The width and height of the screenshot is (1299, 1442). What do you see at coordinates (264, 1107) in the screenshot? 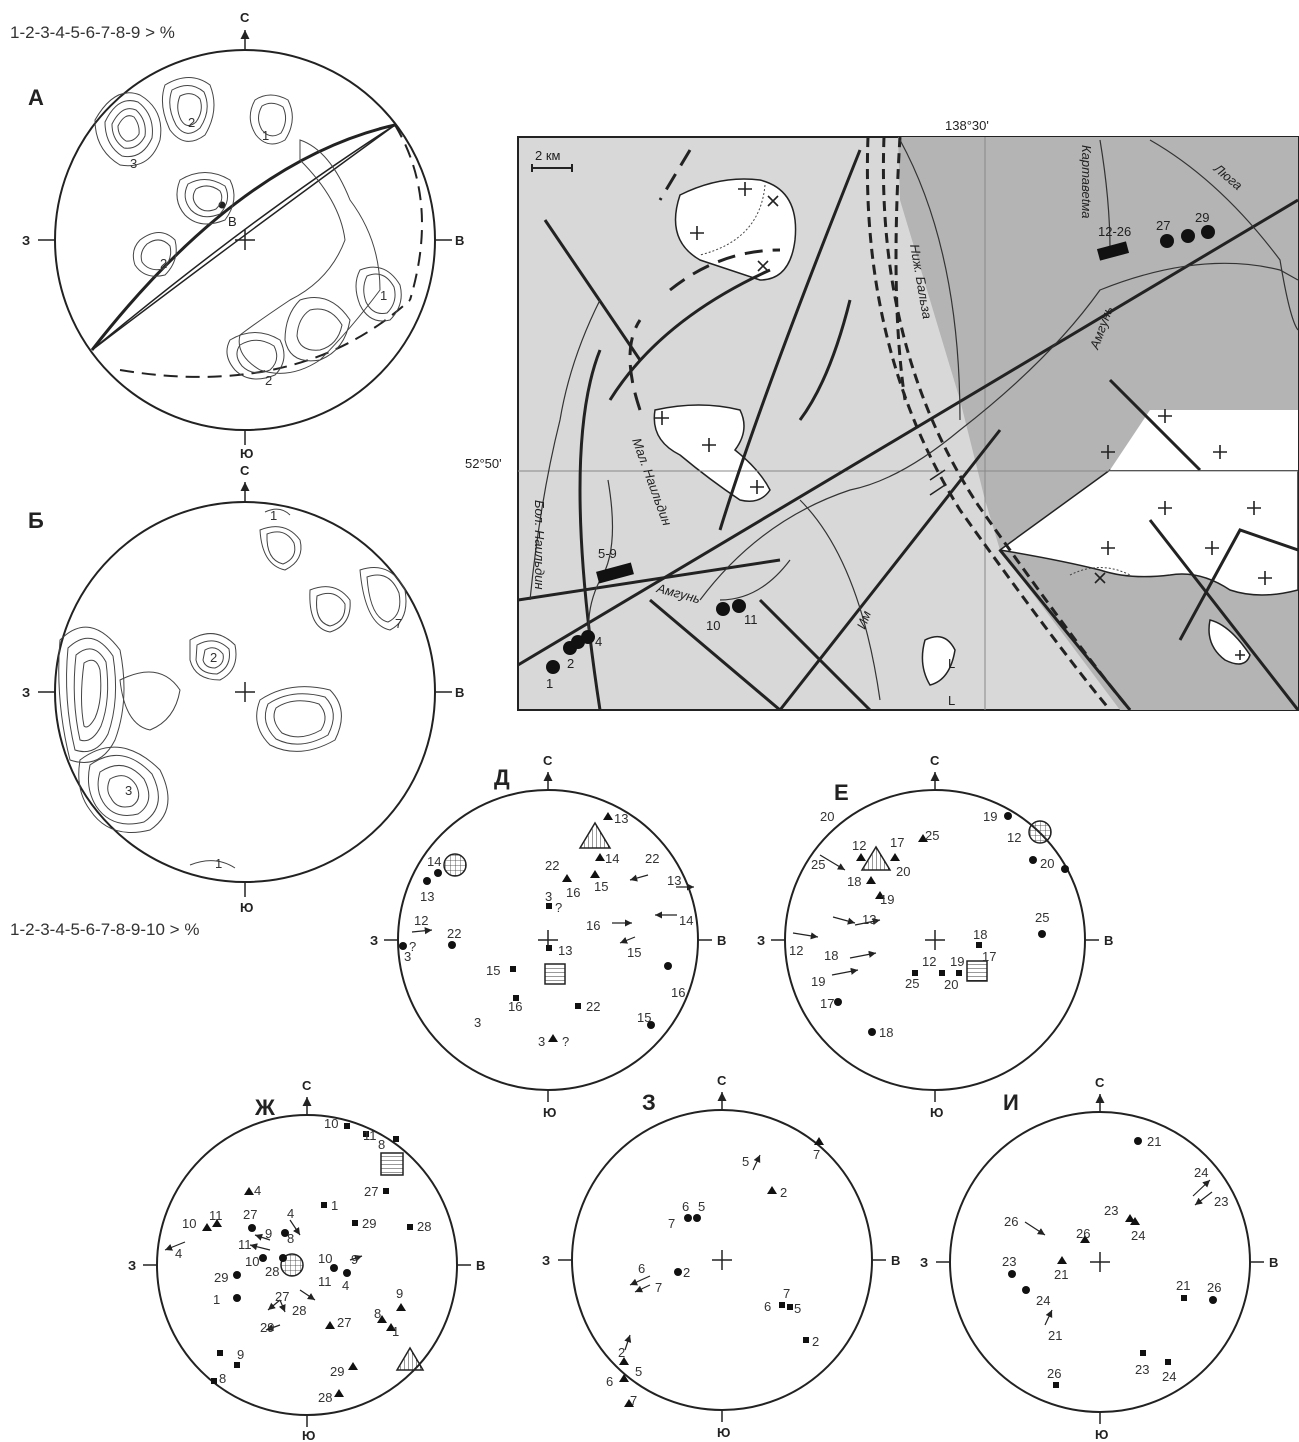
I see `panel-label-zh: Ж` at bounding box center [264, 1107].